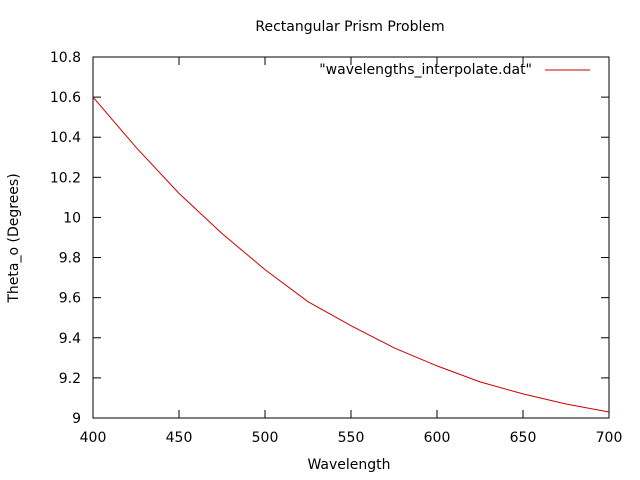 This screenshot has width=640, height=480. I want to click on x-tick-label: 700, so click(609, 438).